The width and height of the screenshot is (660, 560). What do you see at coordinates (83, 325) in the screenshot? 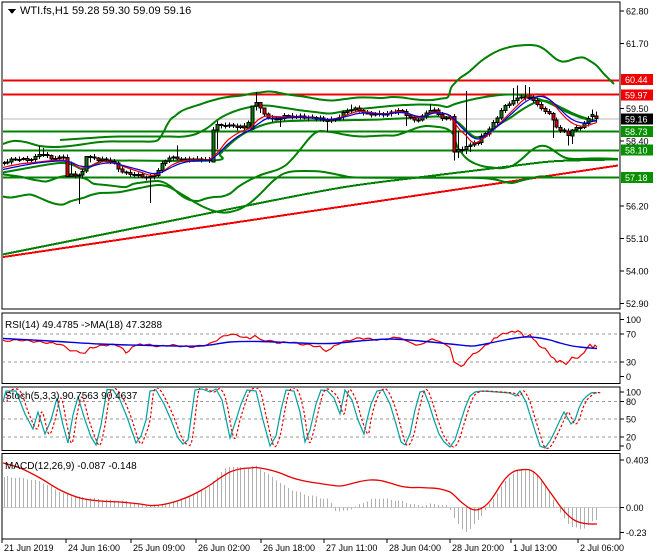
I see `svg-text:RSI(14) 49.4785 ->MA(18) 47.3: RSI(14) 49.4785 ->MA(18) 47.3288` at bounding box center [83, 325].